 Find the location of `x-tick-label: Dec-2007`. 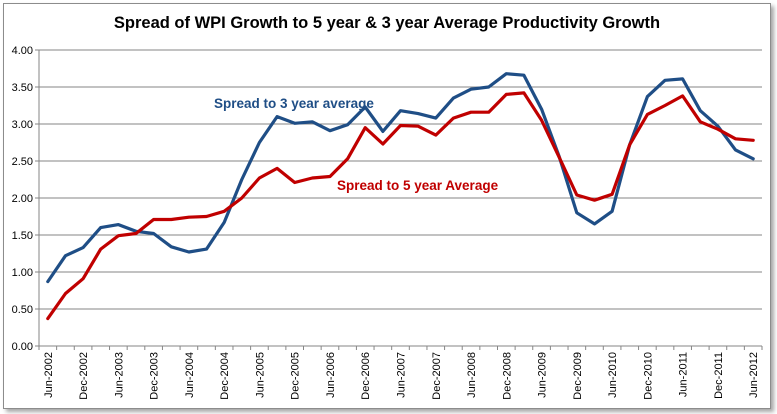

x-tick-label: Dec-2007 is located at coordinates (437, 376).